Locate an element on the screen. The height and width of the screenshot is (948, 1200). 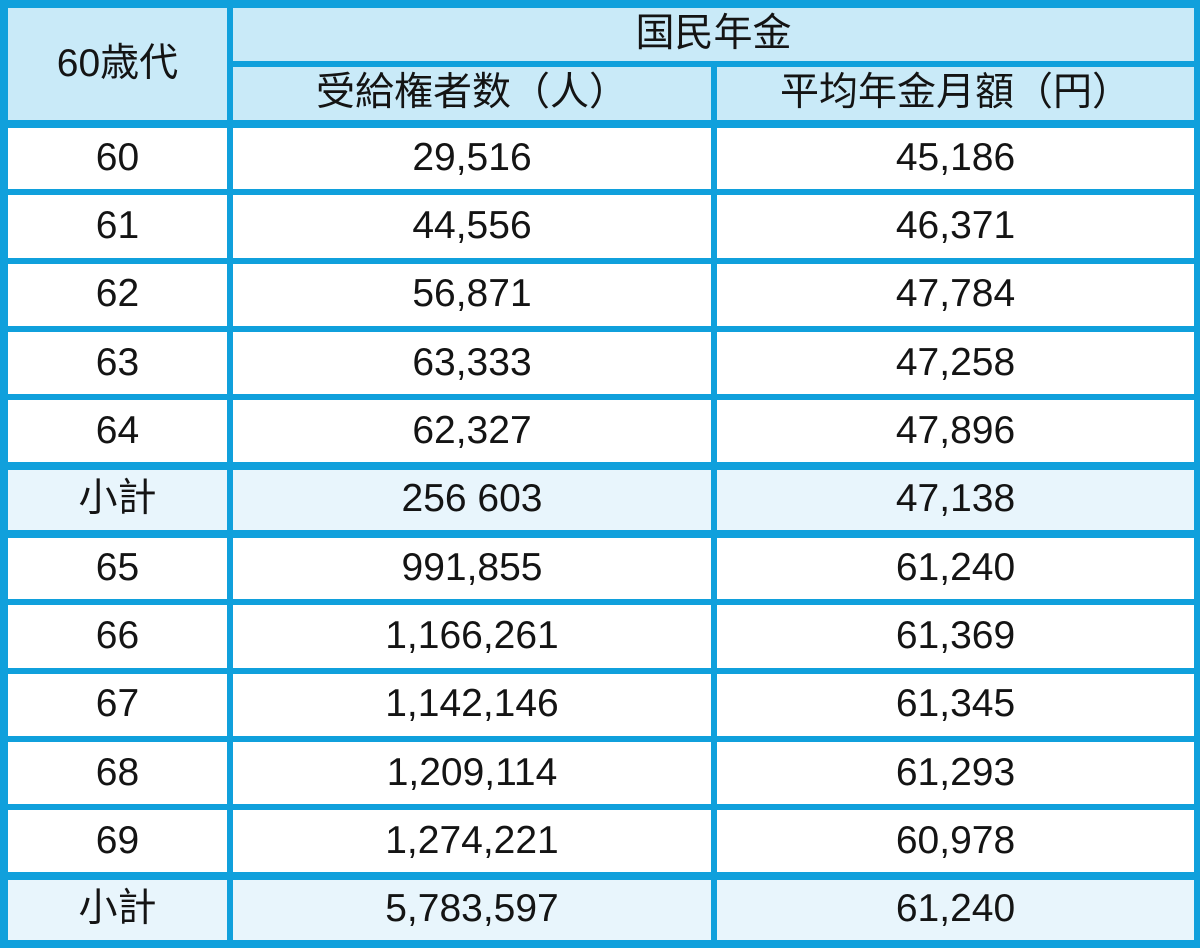
group-header-cell: 国民年金 is located at coordinates (713, 34).